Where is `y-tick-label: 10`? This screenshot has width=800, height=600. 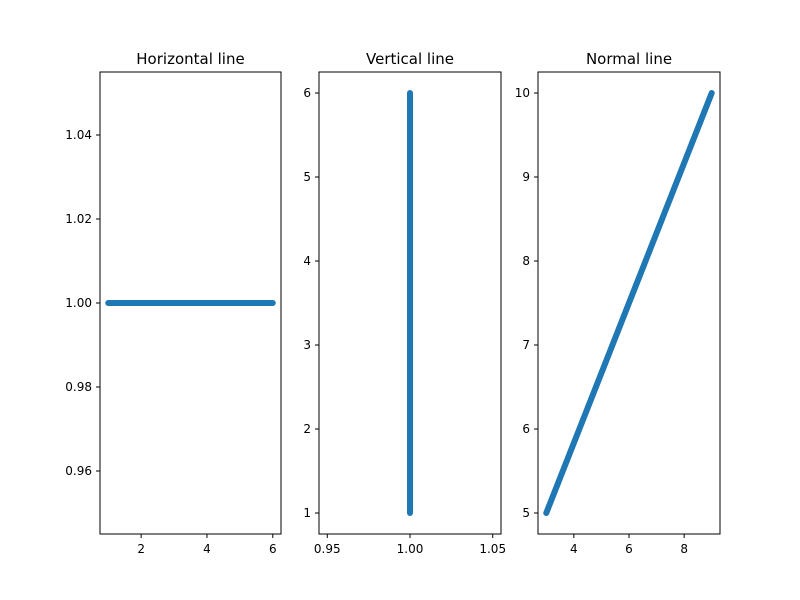 y-tick-label: 10 is located at coordinates (522, 93).